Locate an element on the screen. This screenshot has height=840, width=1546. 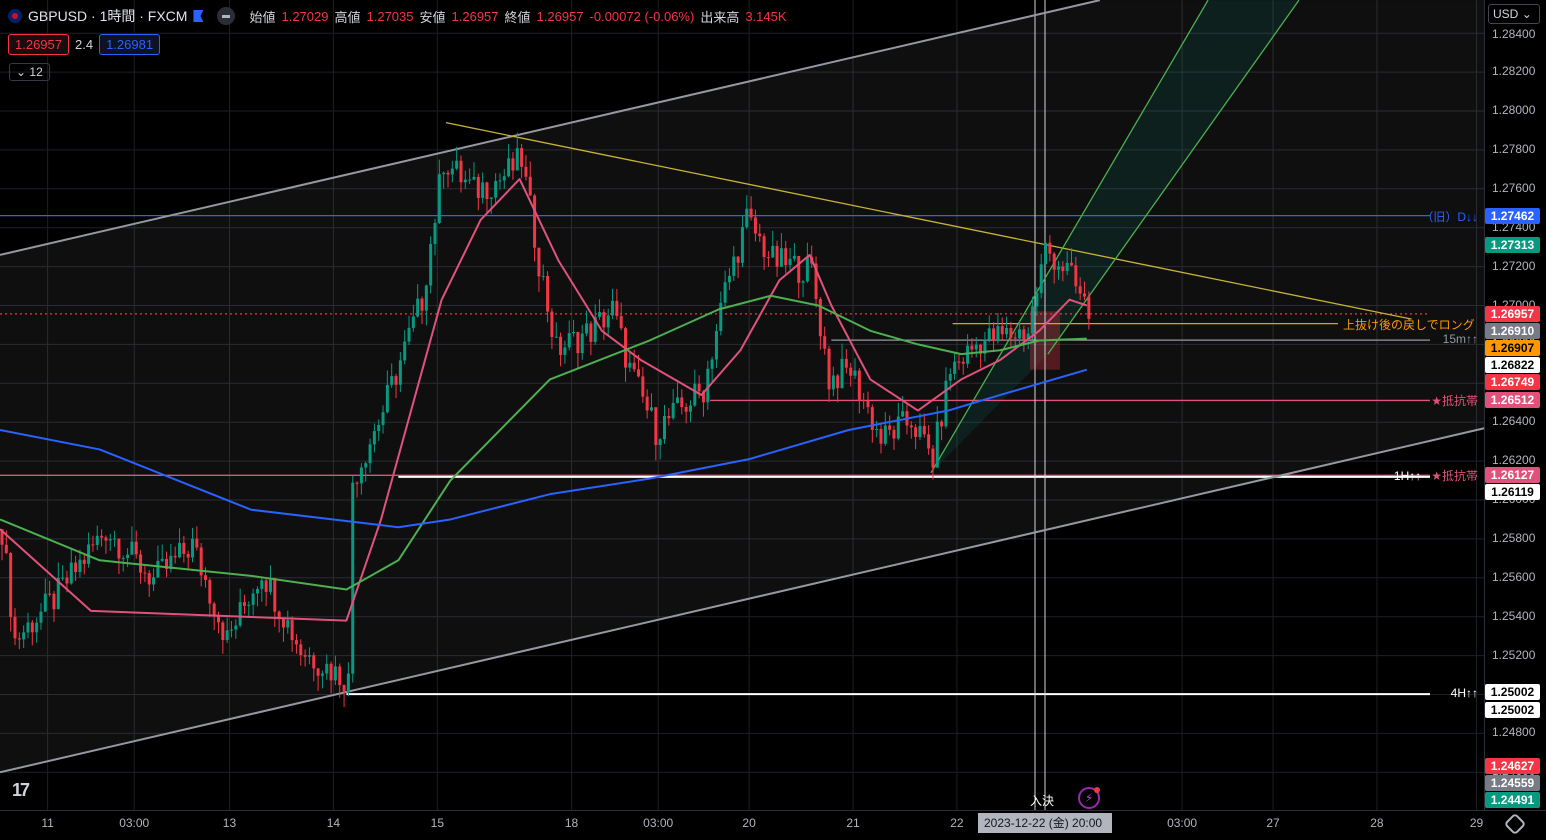
price-tick: 1.25800 is located at coordinates (1514, 537).